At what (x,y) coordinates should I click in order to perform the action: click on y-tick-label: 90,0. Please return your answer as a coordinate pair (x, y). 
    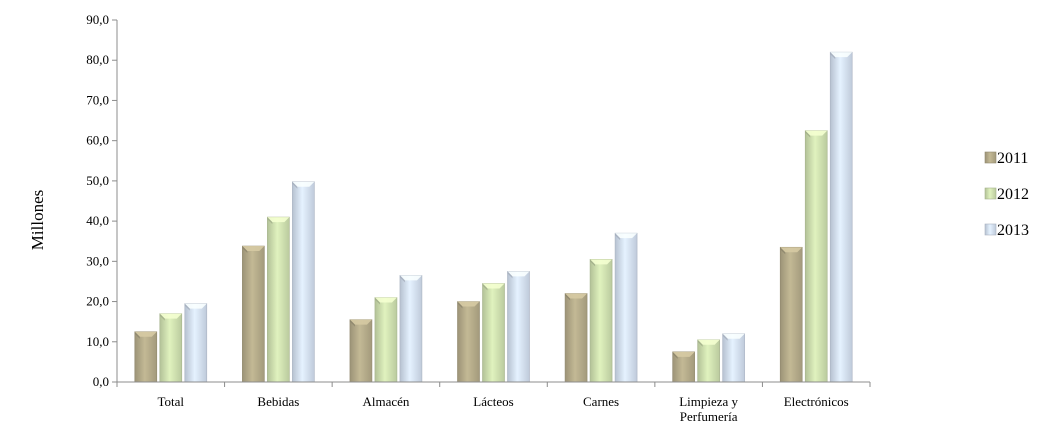
    Looking at the image, I should click on (97, 19).